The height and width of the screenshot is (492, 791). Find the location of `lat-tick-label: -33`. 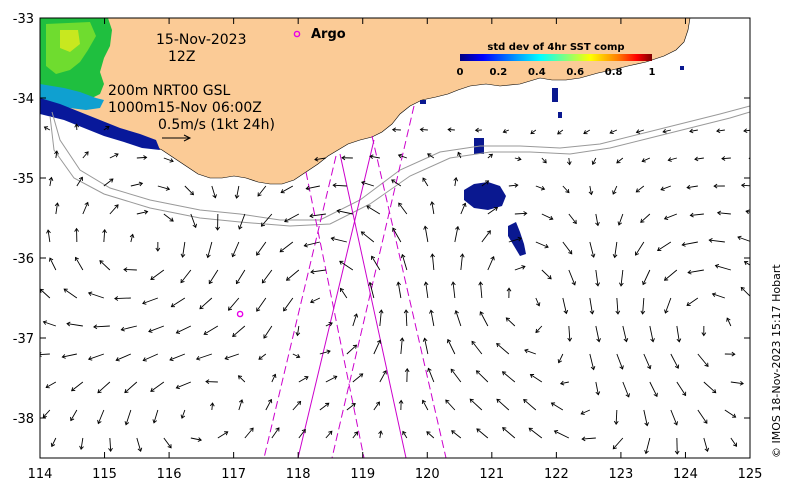

lat-tick-label: -33 is located at coordinates (23, 19).